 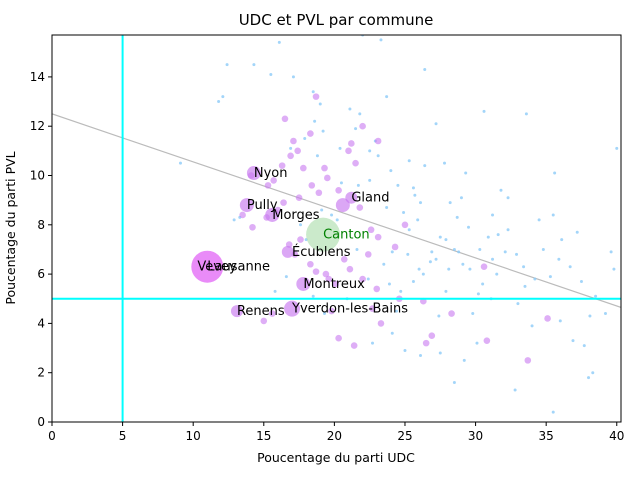 What do you see at coordinates (336, 432) in the screenshot?
I see `x-axis: 0 5 10 15 20 25 30 35 40` at bounding box center [336, 432].